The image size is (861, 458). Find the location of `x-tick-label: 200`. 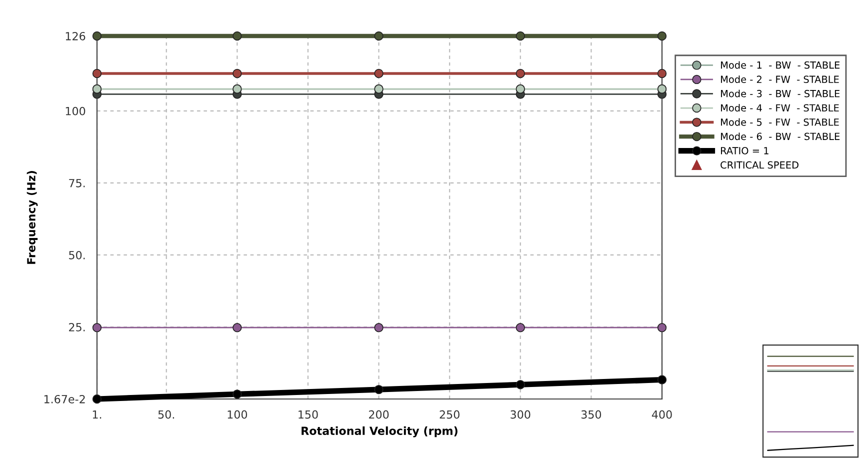

x-tick-label: 200 is located at coordinates (379, 414).